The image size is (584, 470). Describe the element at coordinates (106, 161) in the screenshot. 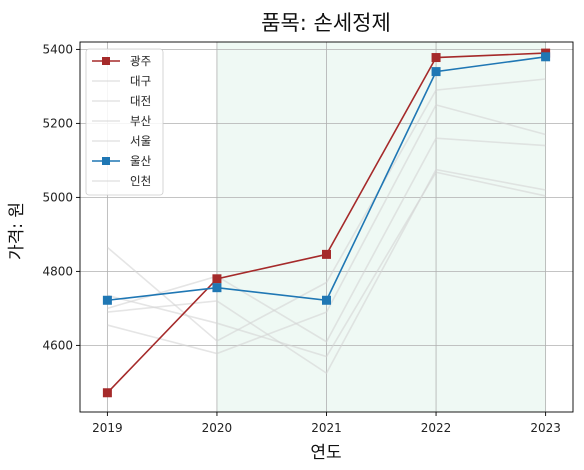

I see `legend-marker-울산` at that location.